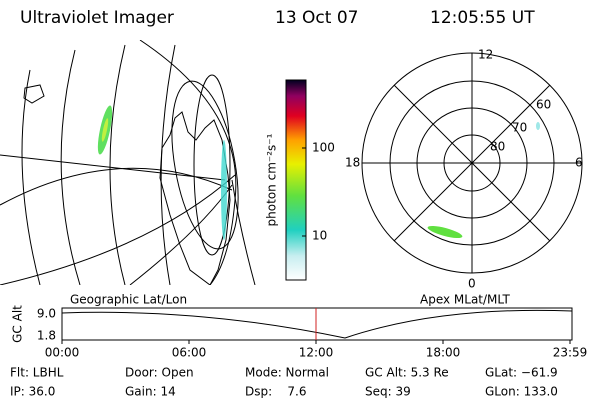 The width and height of the screenshot is (600, 400). Describe the element at coordinates (443, 353) in the screenshot. I see `x-tick-label: 18:00` at that location.